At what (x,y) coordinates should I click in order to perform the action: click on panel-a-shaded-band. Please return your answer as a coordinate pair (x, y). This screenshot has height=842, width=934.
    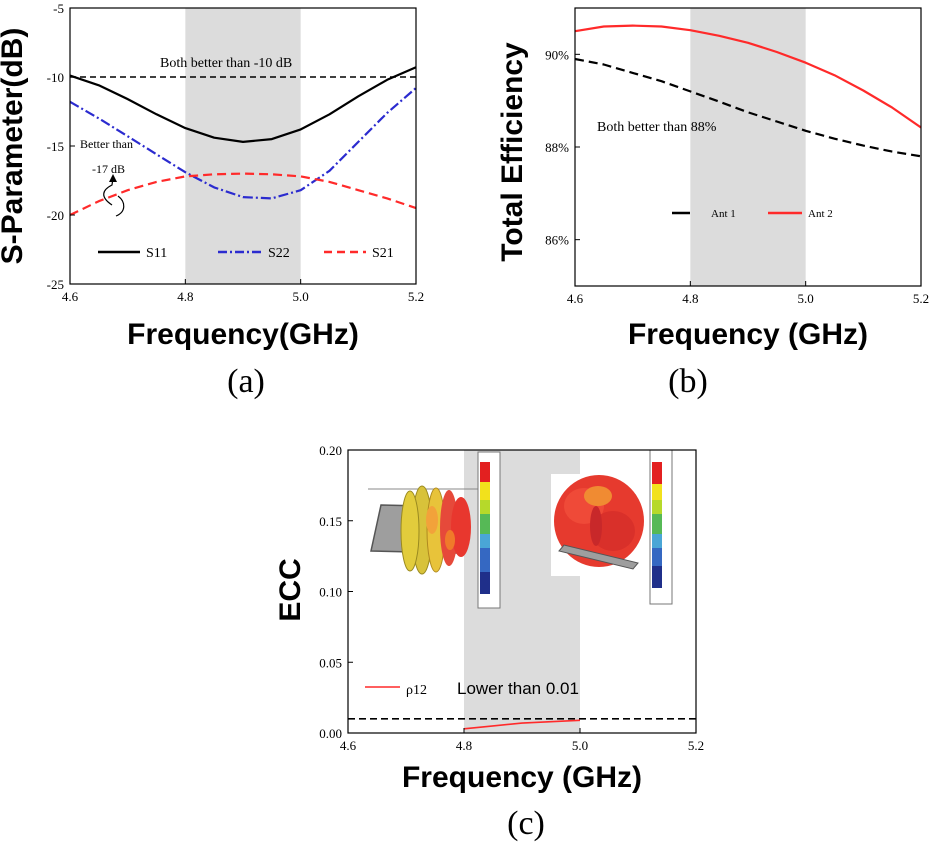
    Looking at the image, I should click on (243, 146).